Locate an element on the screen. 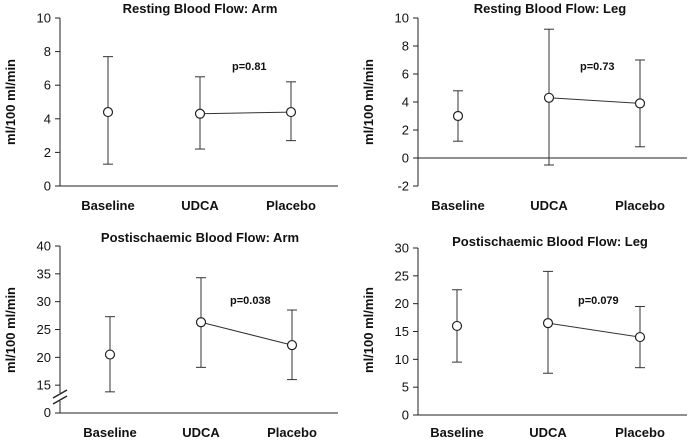 The image size is (690, 444). p-value-annotation: p=0.079 is located at coordinates (598, 301).